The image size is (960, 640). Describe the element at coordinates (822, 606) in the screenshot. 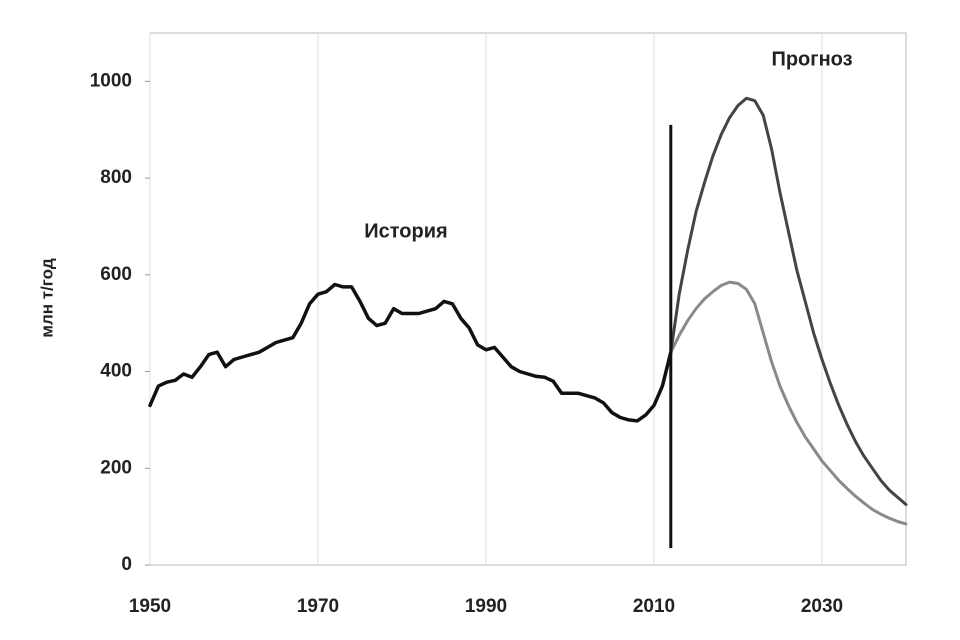

I see `x-tick-label: 2030` at that location.